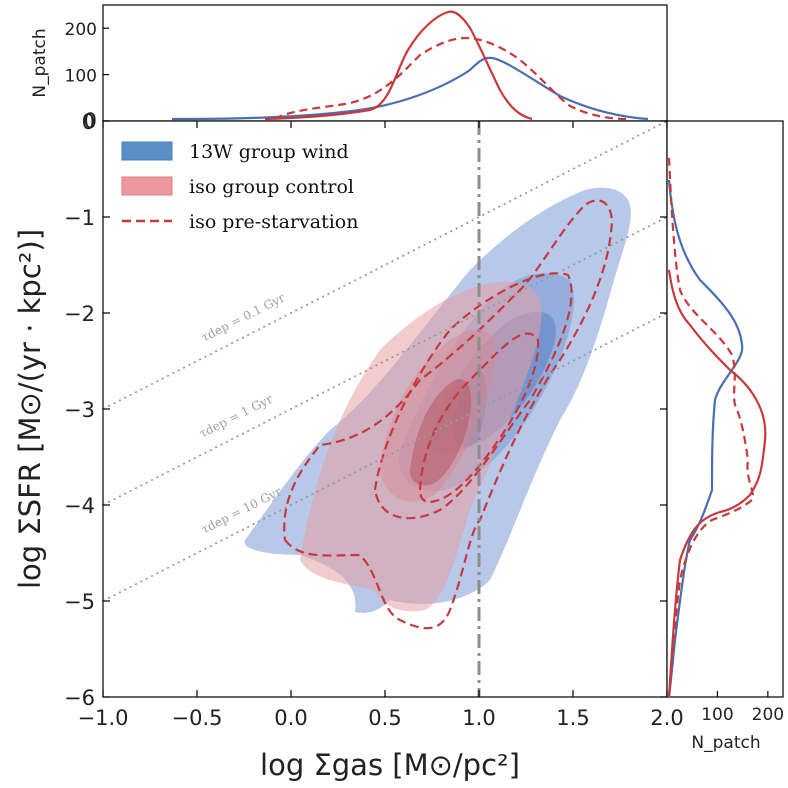 This screenshot has width=788, height=788. I want to click on top-y-tick-label: 0, so click(90, 121).